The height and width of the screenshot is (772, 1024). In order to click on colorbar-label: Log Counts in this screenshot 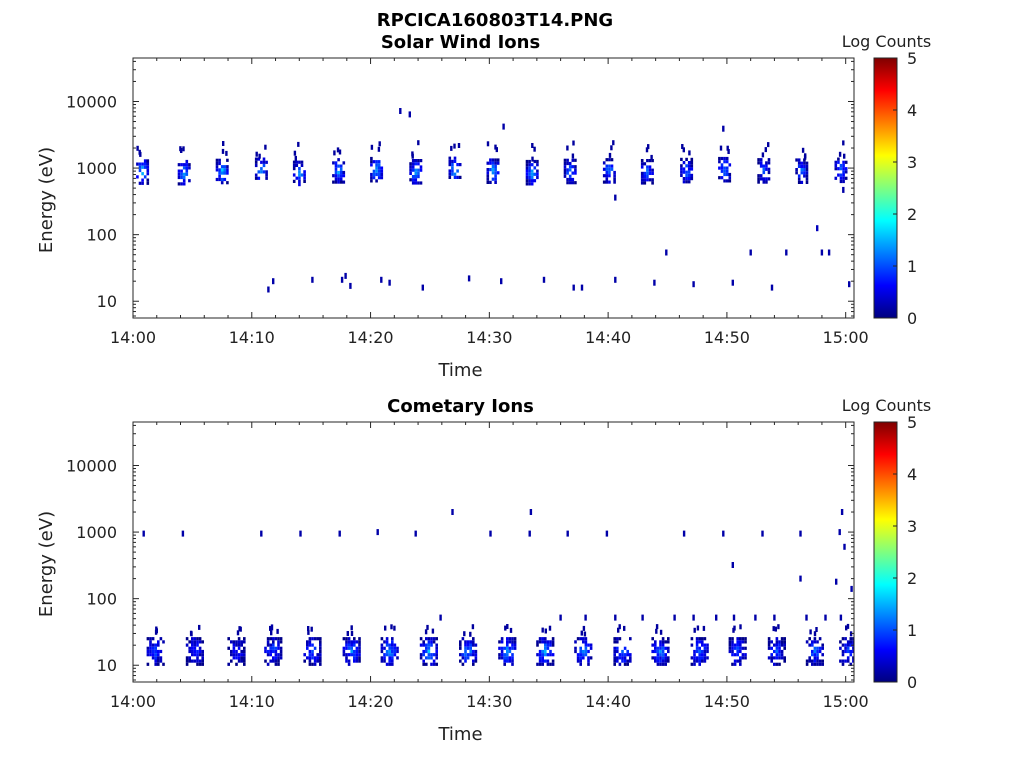, I will do `click(887, 405)`.